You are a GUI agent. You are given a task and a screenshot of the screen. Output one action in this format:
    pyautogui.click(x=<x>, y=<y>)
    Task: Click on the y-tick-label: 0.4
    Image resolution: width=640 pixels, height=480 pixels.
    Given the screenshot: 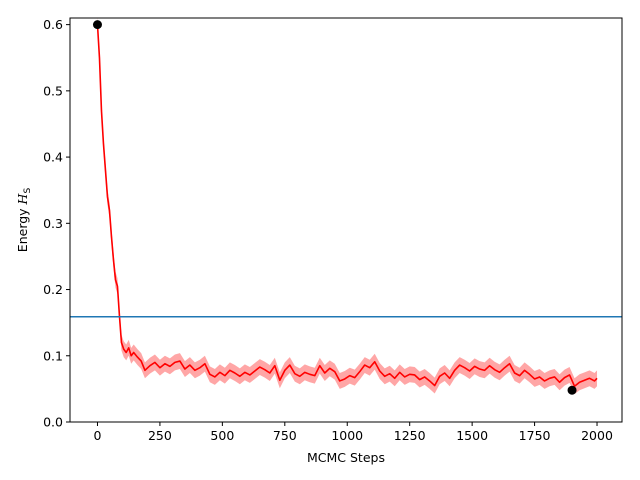 What is the action you would take?
    pyautogui.click(x=53, y=157)
    